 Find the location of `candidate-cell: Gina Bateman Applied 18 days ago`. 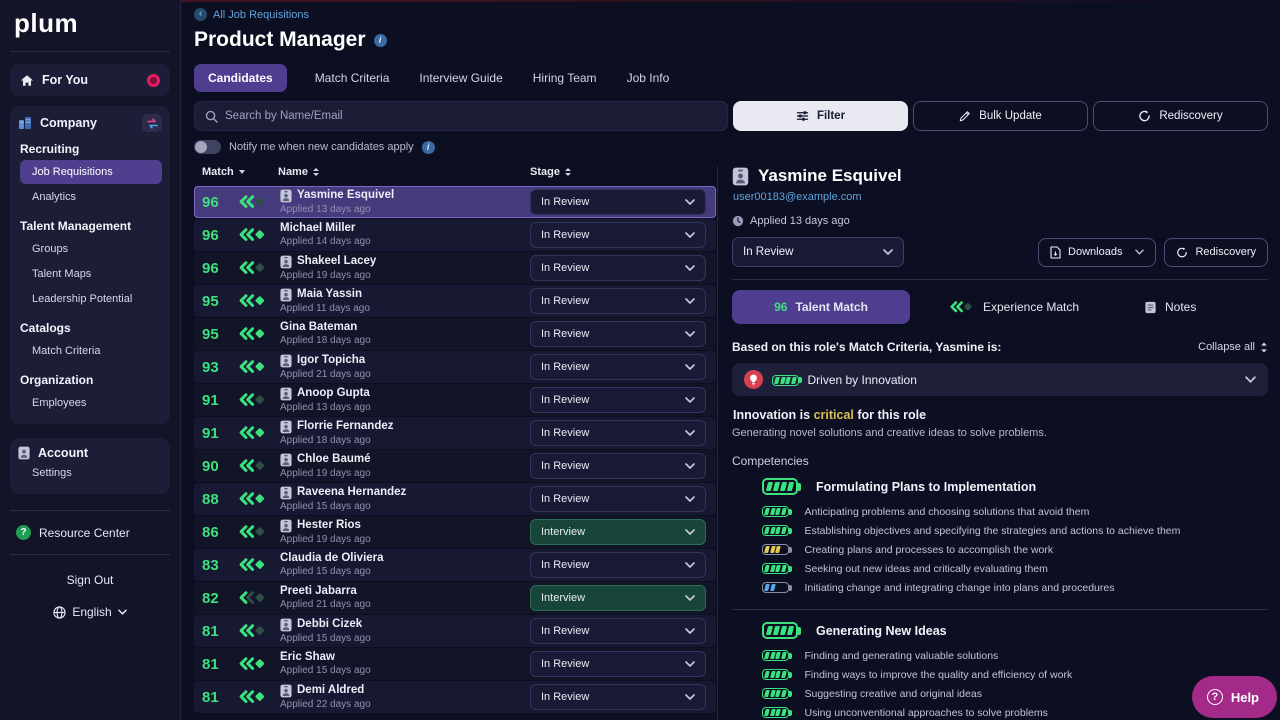

candidate-cell: Gina Bateman Applied 18 days ago is located at coordinates (405, 334).